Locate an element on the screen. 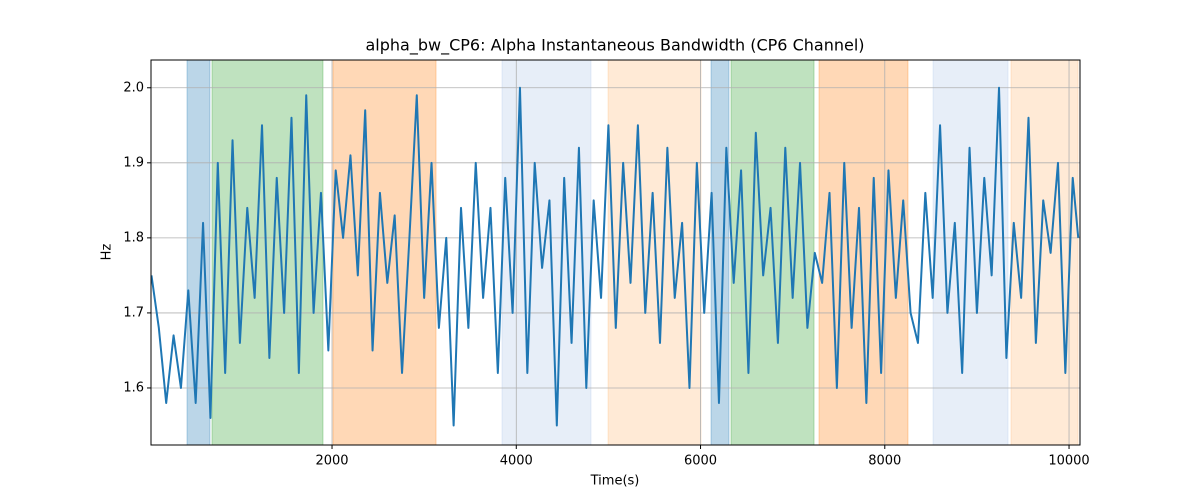 The width and height of the screenshot is (1200, 500). x-axis-label: Time(s) is located at coordinates (615, 481).